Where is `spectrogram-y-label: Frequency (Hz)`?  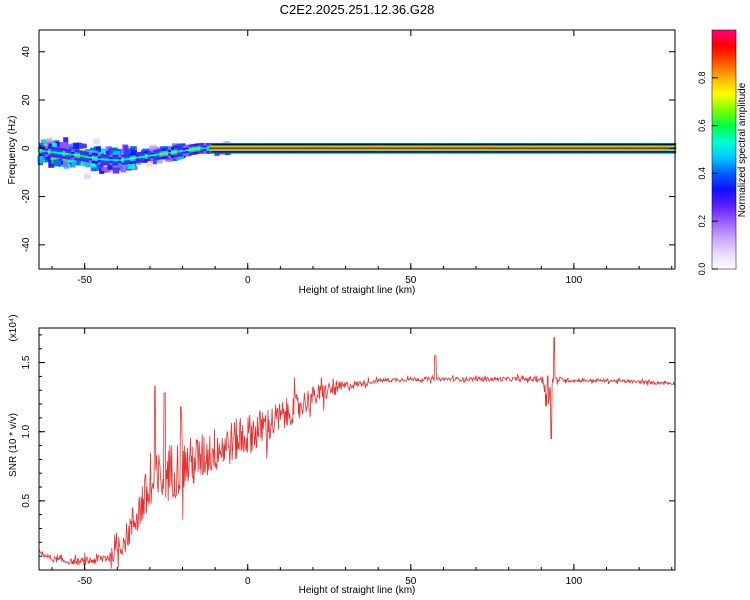
spectrogram-y-label: Frequency (Hz) is located at coordinates (12, 150).